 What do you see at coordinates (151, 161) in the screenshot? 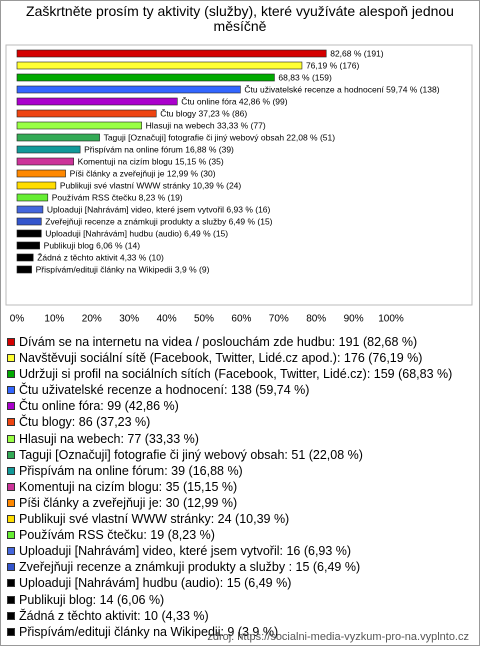
I see `value-label: Komentuji na cizím blogu 15,15 % (35)` at bounding box center [151, 161].